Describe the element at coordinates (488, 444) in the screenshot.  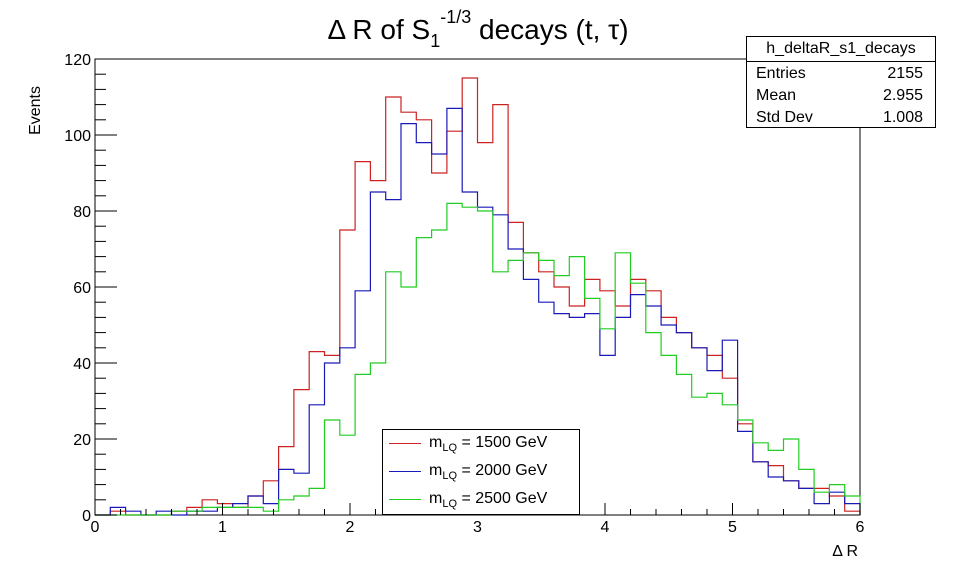
I see `legend-label: mLQ = 1500 GeV` at that location.